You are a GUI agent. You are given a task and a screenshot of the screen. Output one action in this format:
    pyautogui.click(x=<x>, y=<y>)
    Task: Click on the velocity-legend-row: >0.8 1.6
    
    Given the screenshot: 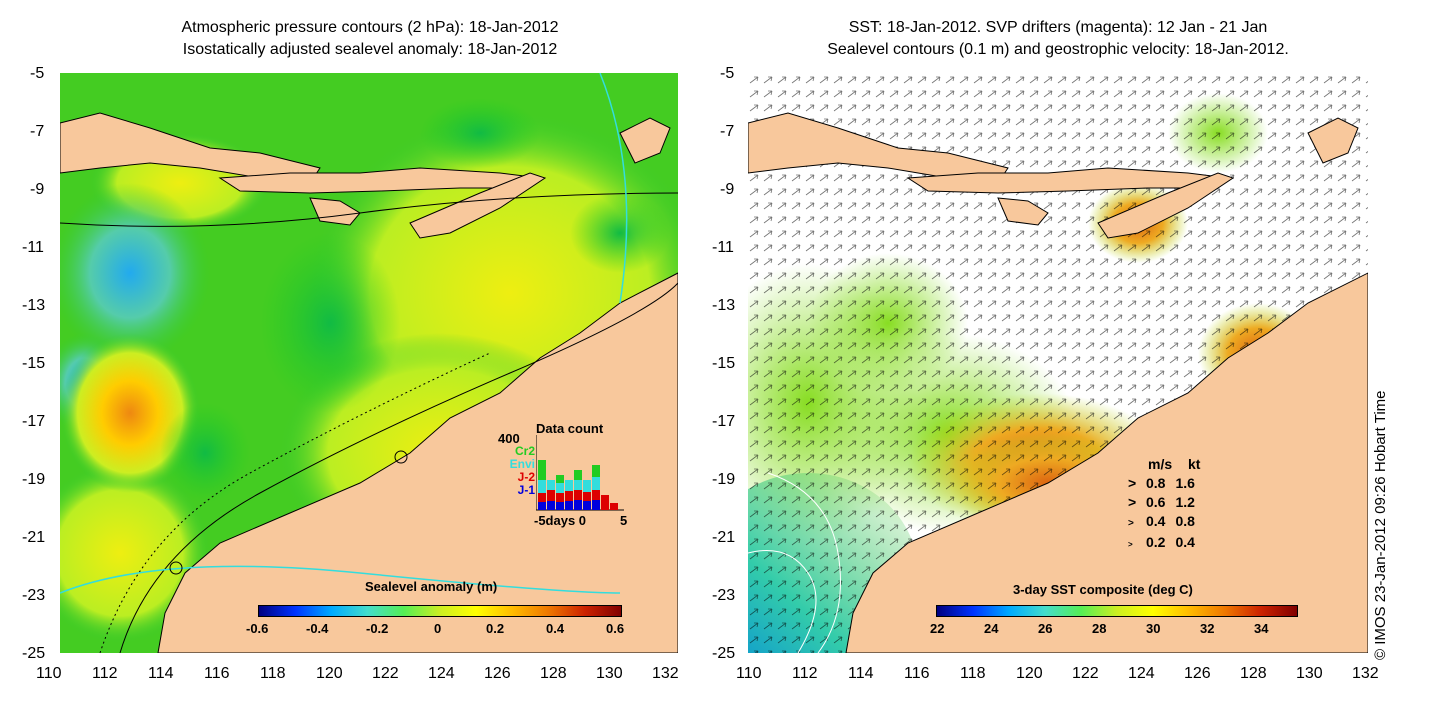 What is the action you would take?
    pyautogui.click(x=1161, y=483)
    